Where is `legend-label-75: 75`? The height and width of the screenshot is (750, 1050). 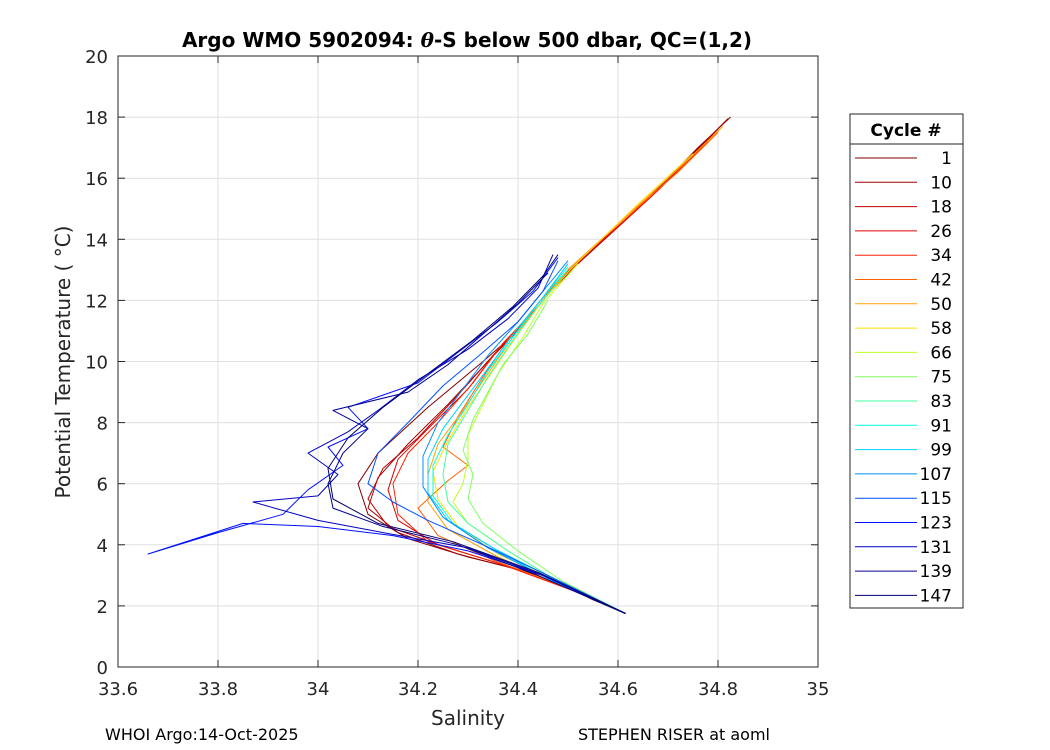
legend-label-75: 75 is located at coordinates (941, 378).